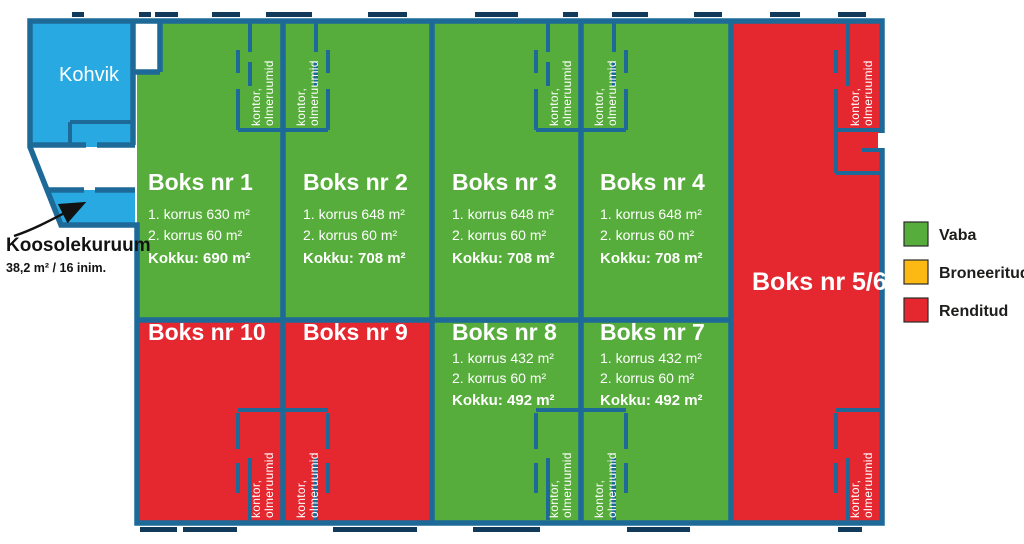 This screenshot has width=1024, height=544. I want to click on box-8-floor1: 1. korrus 432 m², so click(503, 358).